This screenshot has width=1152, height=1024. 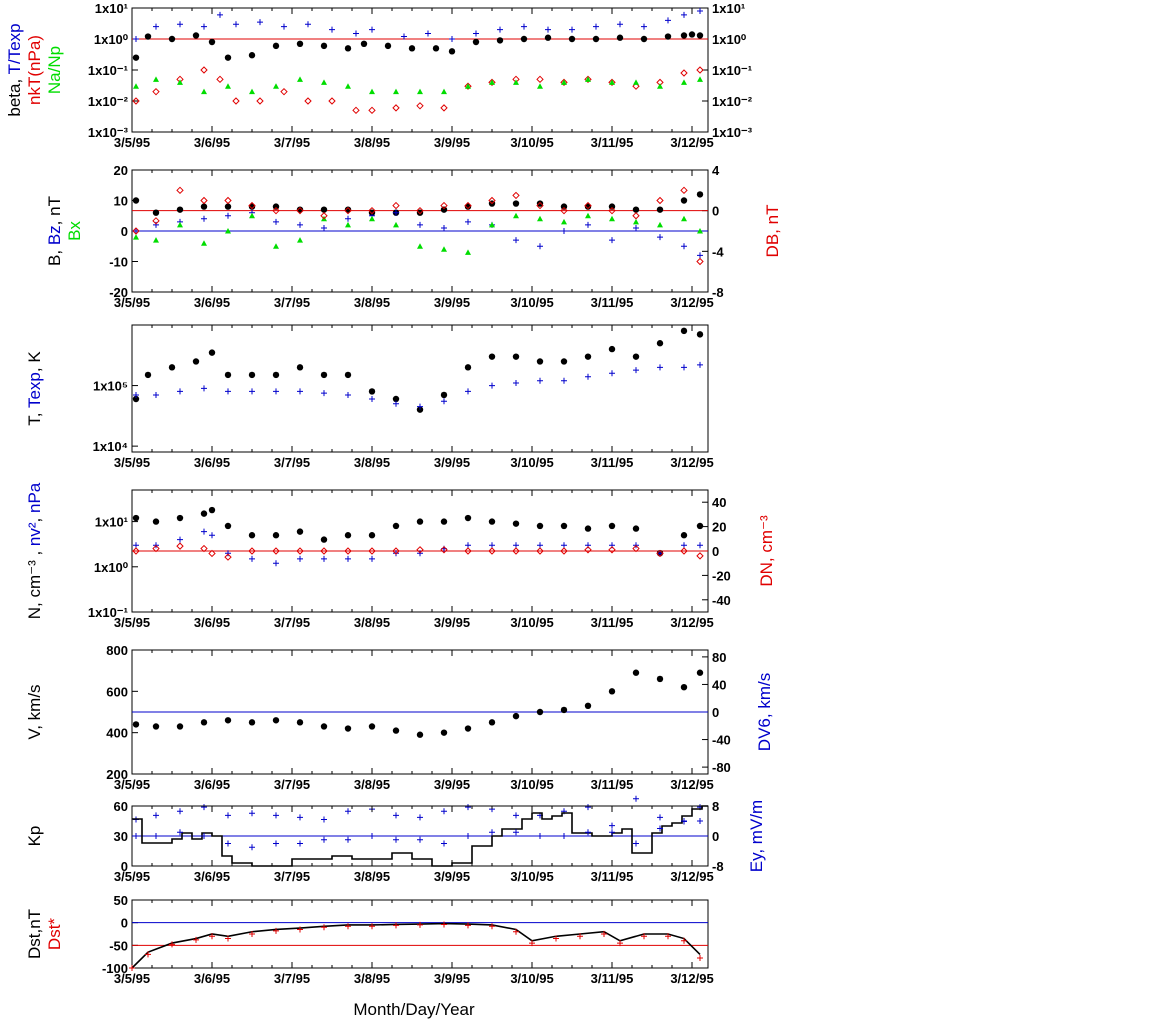 What do you see at coordinates (121, 170) in the screenshot?
I see `y-tick-label: 20` at bounding box center [121, 170].